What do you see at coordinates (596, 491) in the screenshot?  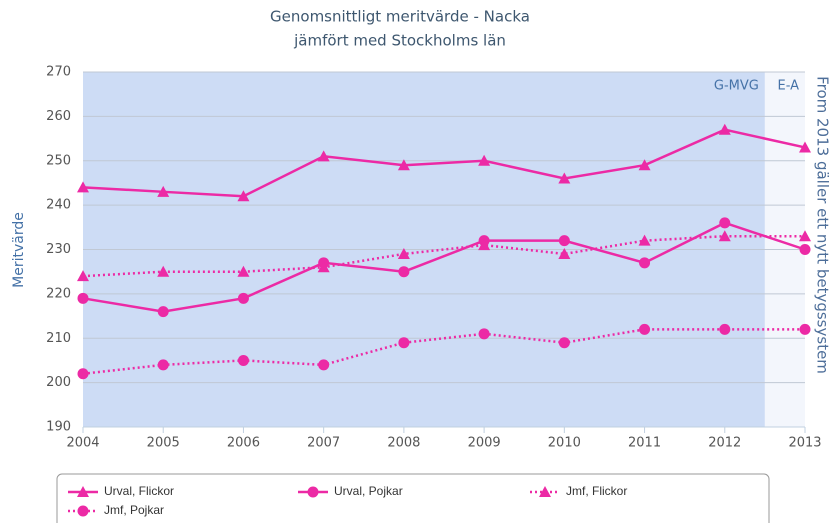 I see `legend-label: Jmf, Flickor` at bounding box center [596, 491].